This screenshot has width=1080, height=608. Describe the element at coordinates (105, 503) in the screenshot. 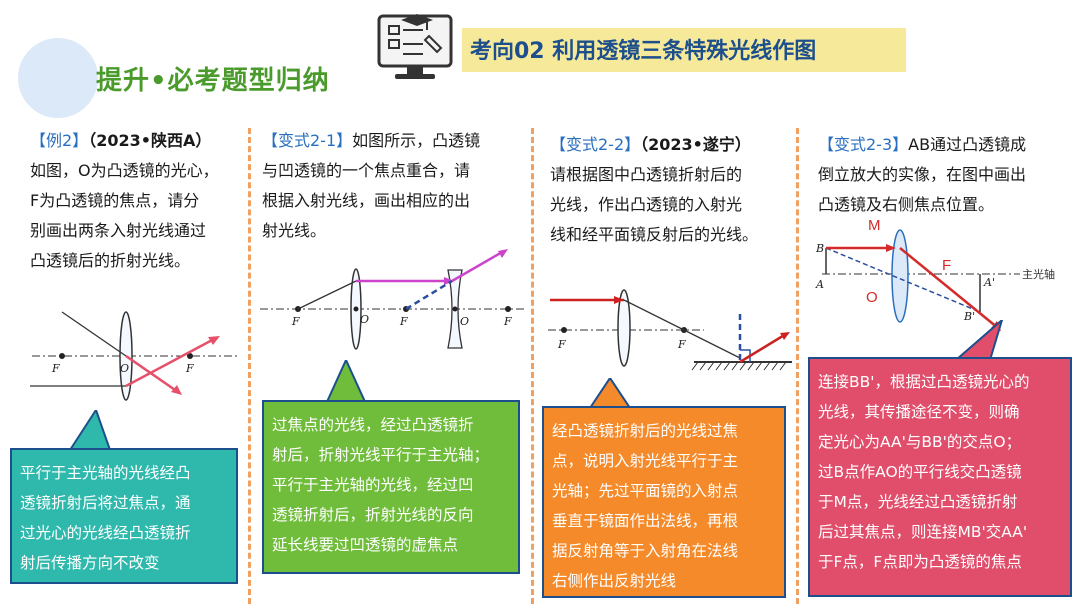

I see `callout-line: 透镜折射后将过焦点，通` at that location.